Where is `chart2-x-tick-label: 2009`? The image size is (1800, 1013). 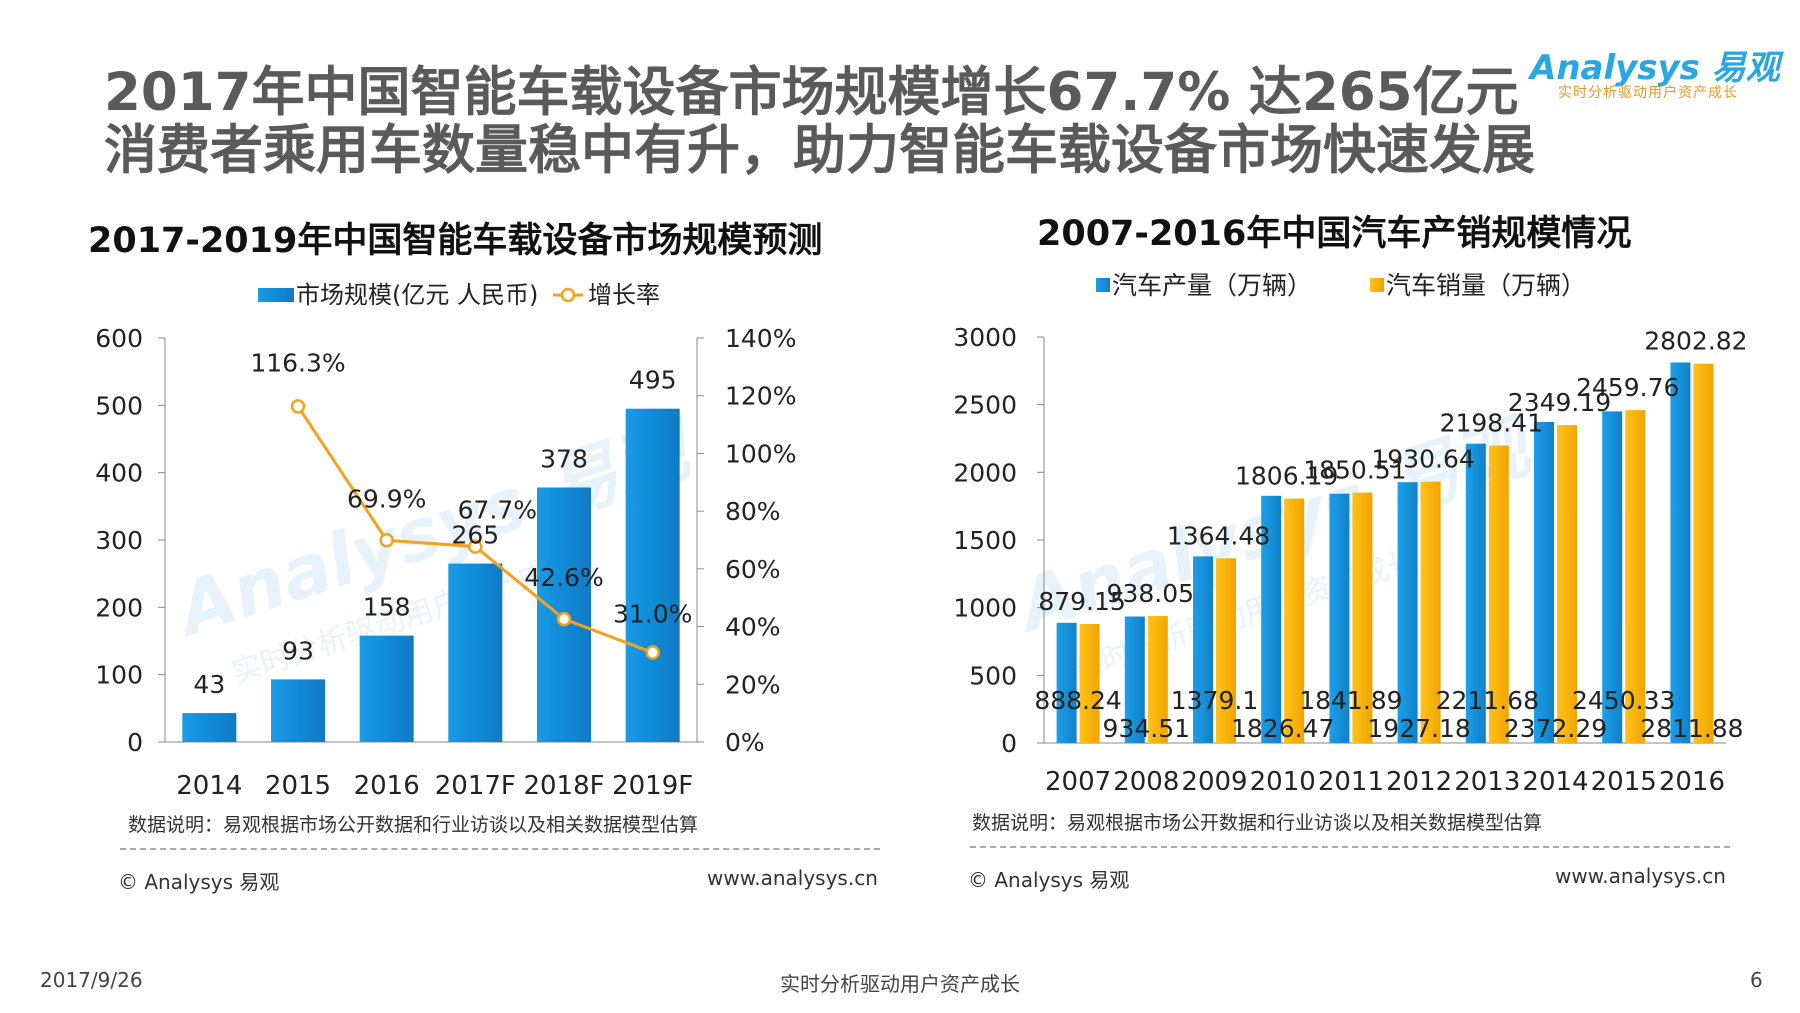 chart2-x-tick-label: 2009 is located at coordinates (1214, 778).